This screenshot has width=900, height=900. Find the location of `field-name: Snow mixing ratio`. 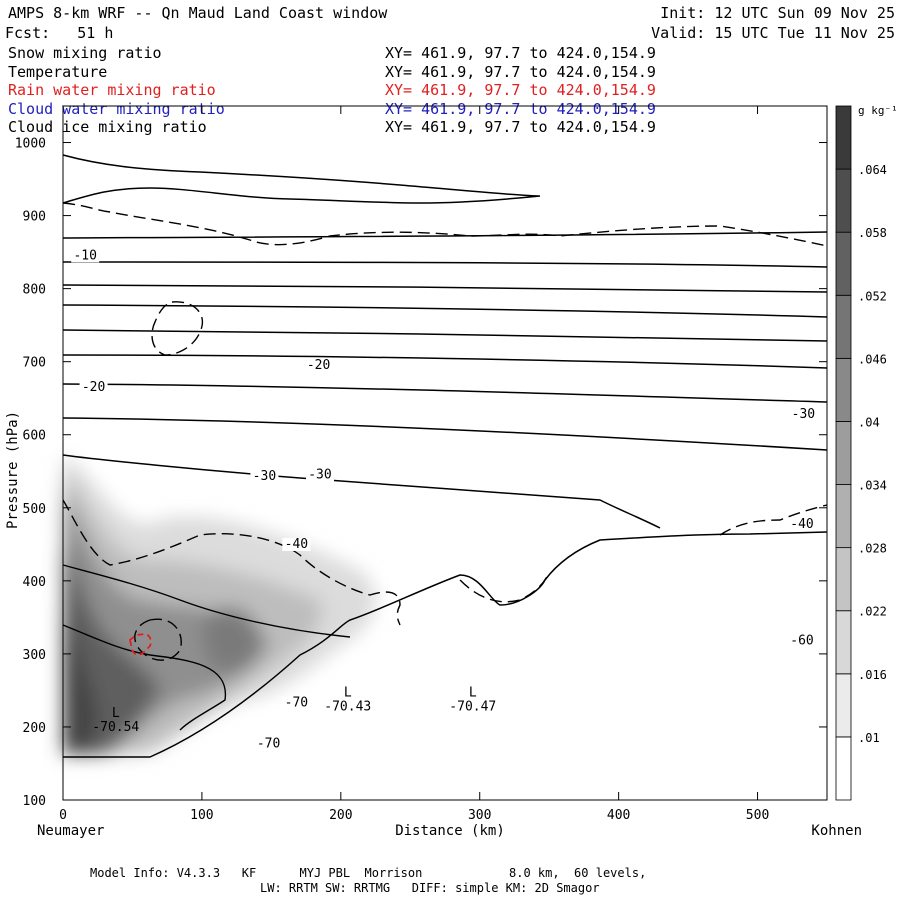

field-name: Snow mixing ratio is located at coordinates (85, 53).